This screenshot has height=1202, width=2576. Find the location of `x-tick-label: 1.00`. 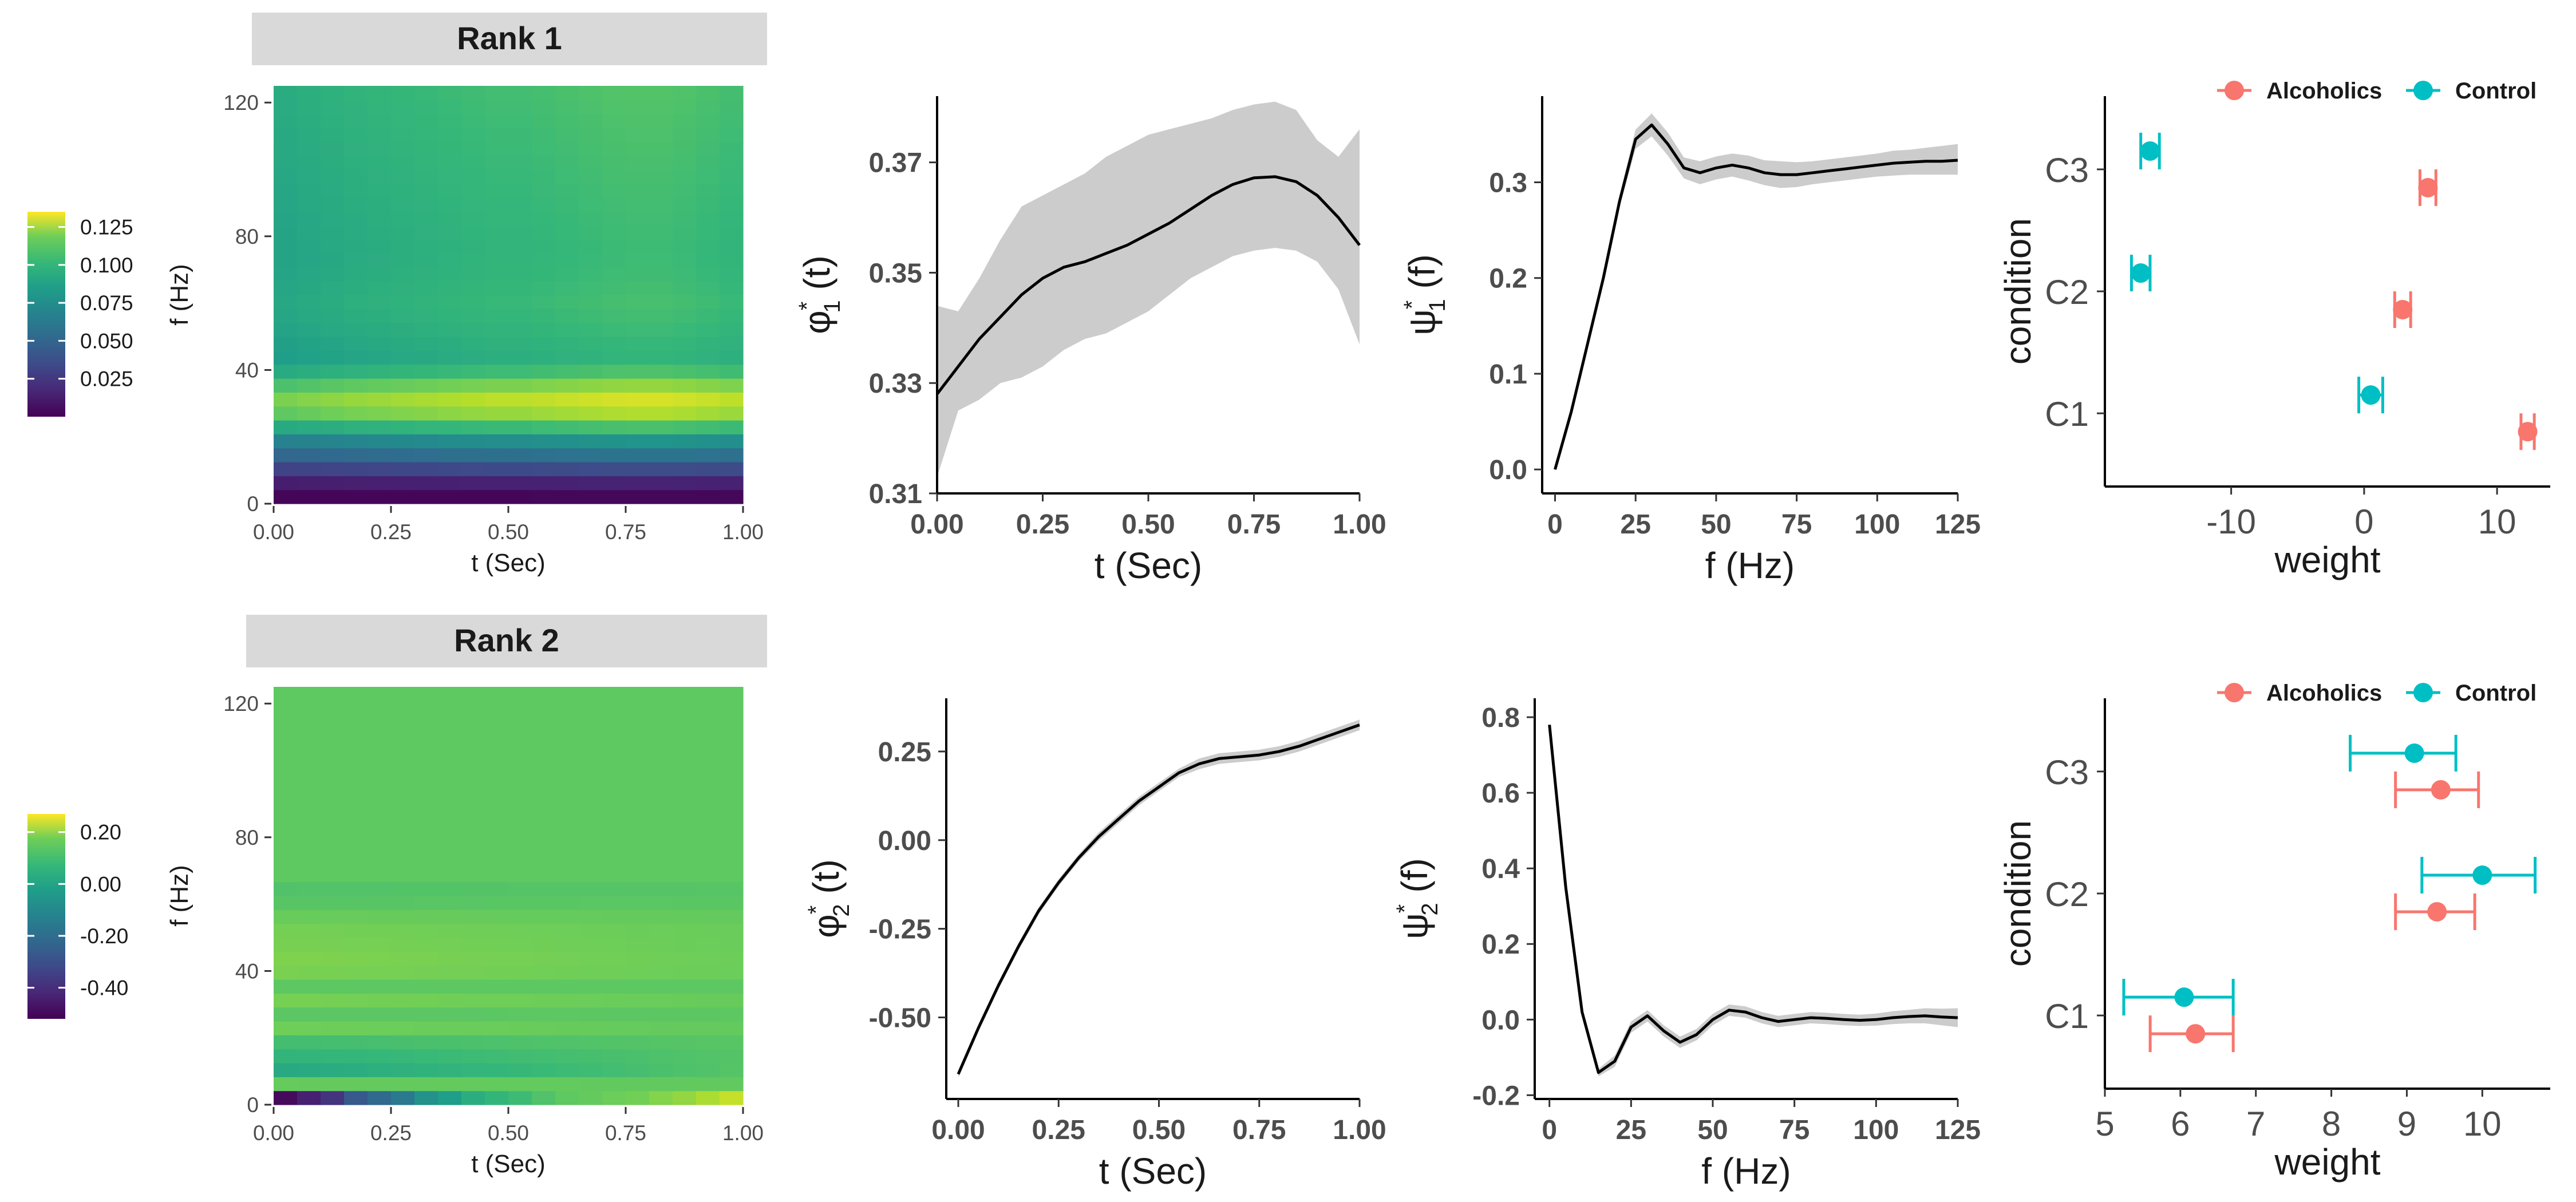

x-tick-label: 1.00 is located at coordinates (1359, 1130).